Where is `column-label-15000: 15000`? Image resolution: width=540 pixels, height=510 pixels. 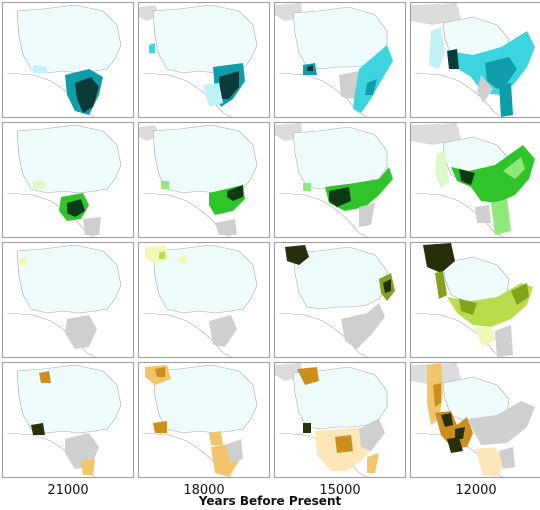 column-label-15000: 15000 is located at coordinates (340, 490).